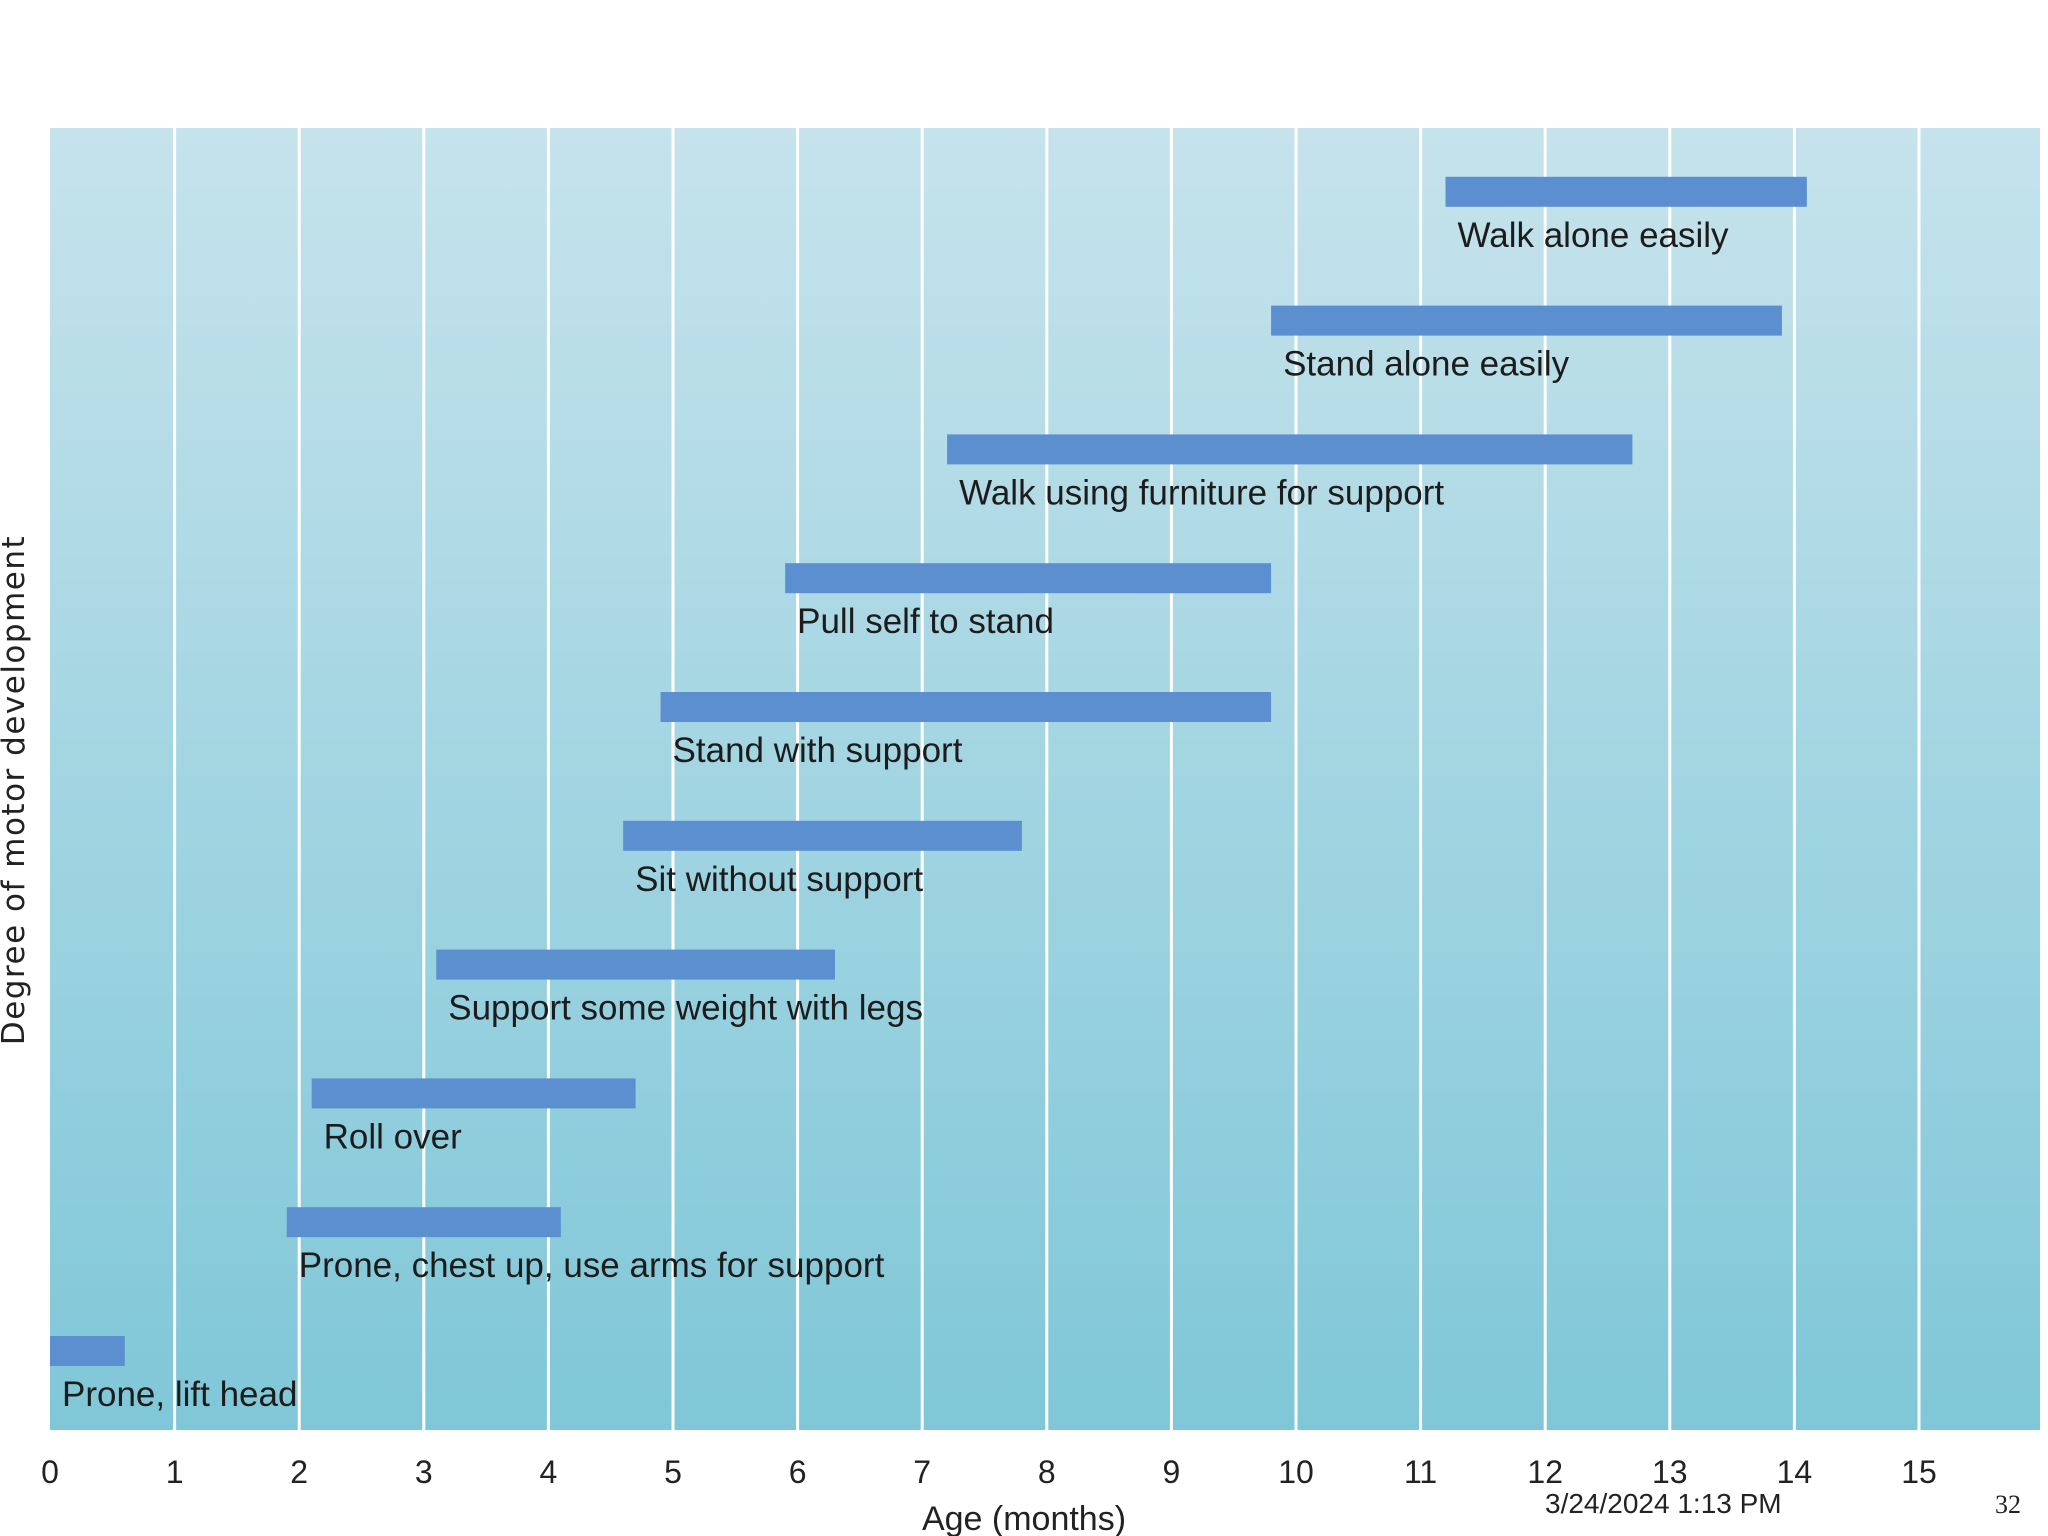 The image size is (2048, 1536). Describe the element at coordinates (989, 1472) in the screenshot. I see `x-ticks: 0 1 2 3 4 5 6 7 8 9 10 11 12 13 14 15` at that location.